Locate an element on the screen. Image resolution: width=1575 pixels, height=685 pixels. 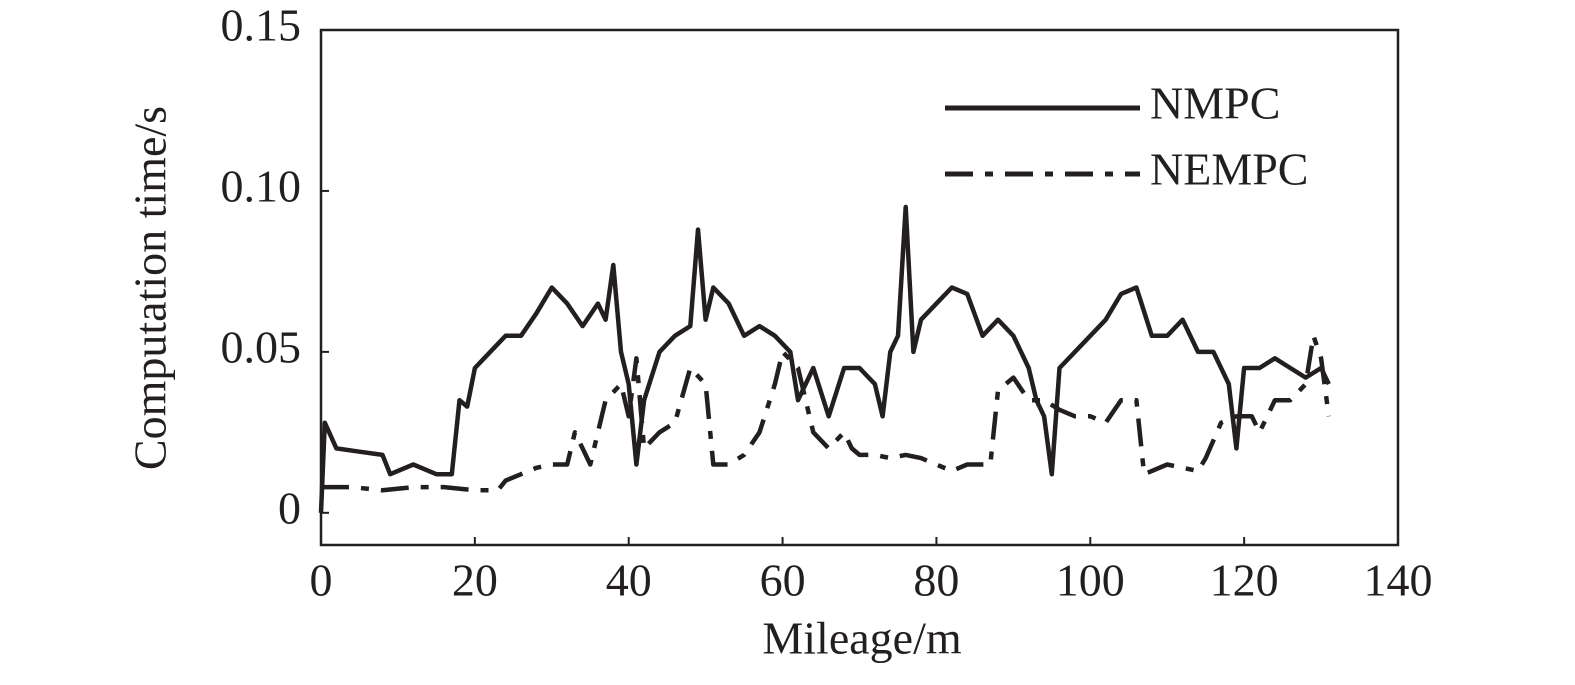
line-series is located at coordinates (826, 413).